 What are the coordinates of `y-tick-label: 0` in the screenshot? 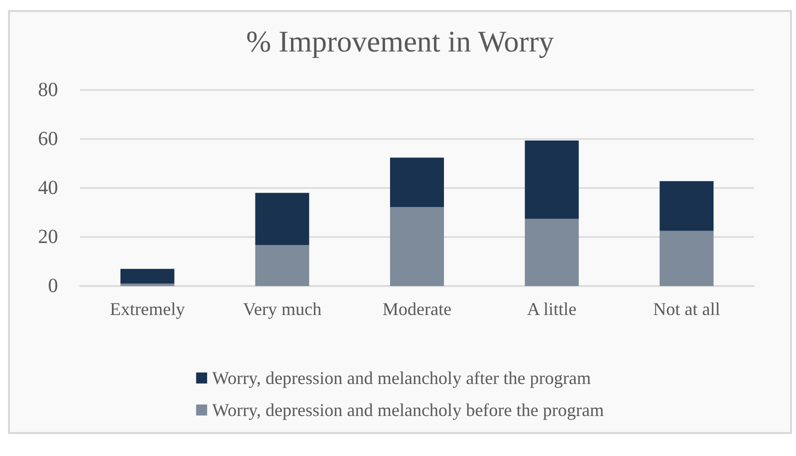 It's located at (53, 286).